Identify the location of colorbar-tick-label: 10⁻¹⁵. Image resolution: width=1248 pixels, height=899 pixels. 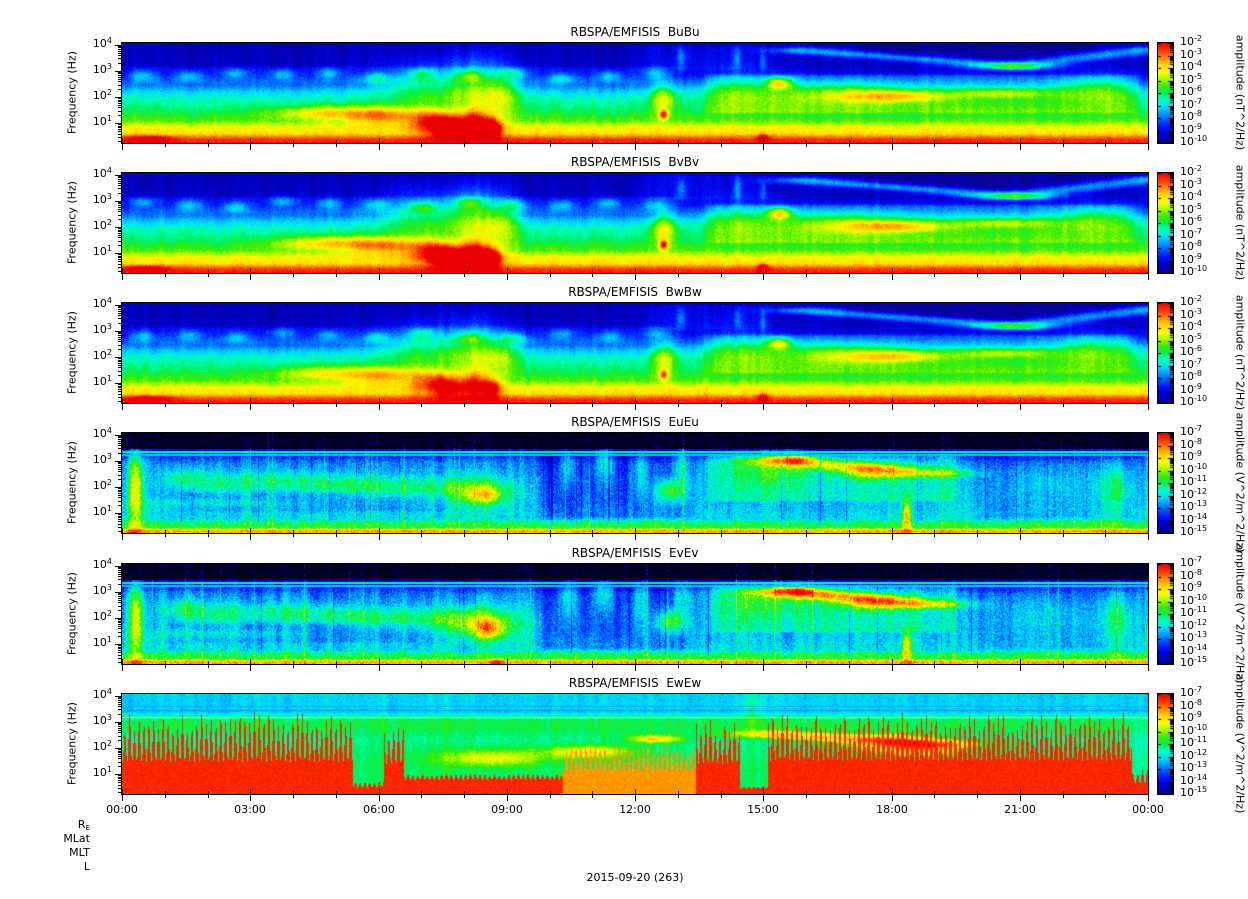
(1194, 662).